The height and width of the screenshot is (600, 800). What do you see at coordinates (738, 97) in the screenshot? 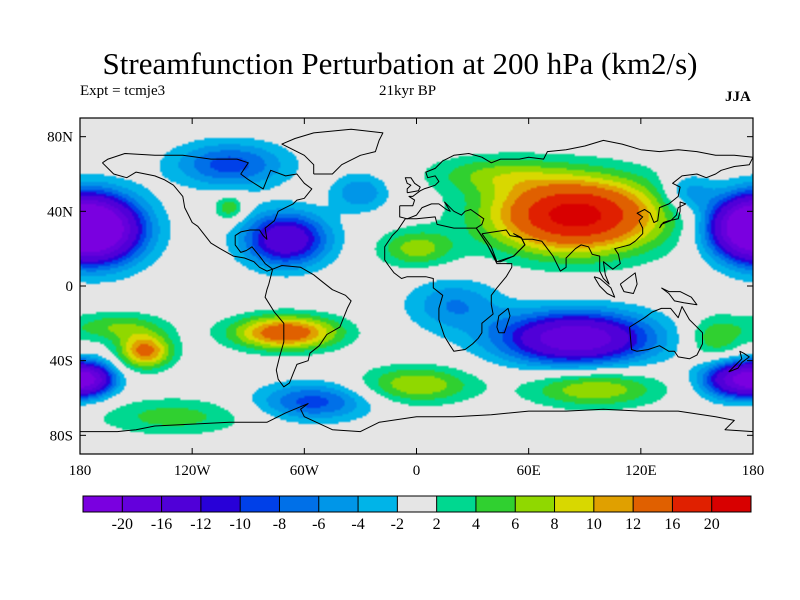
I see `season-label: JJA` at bounding box center [738, 97].